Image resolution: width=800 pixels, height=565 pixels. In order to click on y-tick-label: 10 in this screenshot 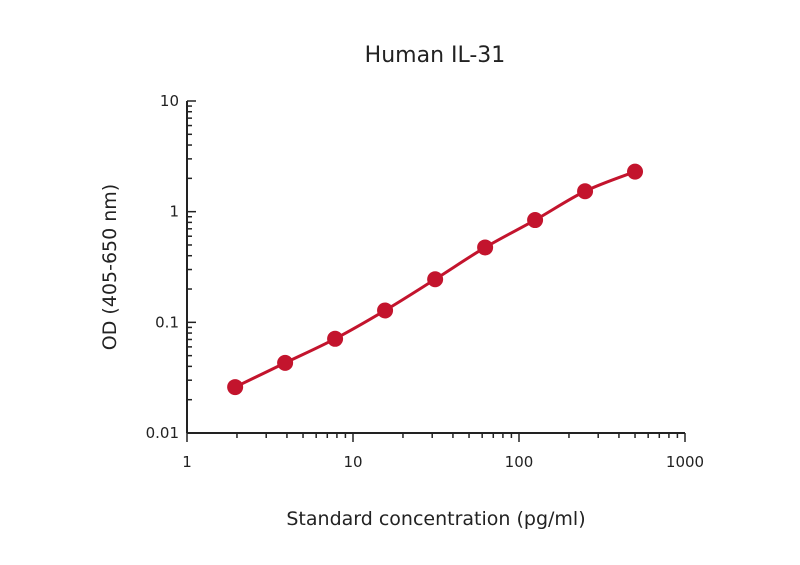, I will do `click(169, 101)`.